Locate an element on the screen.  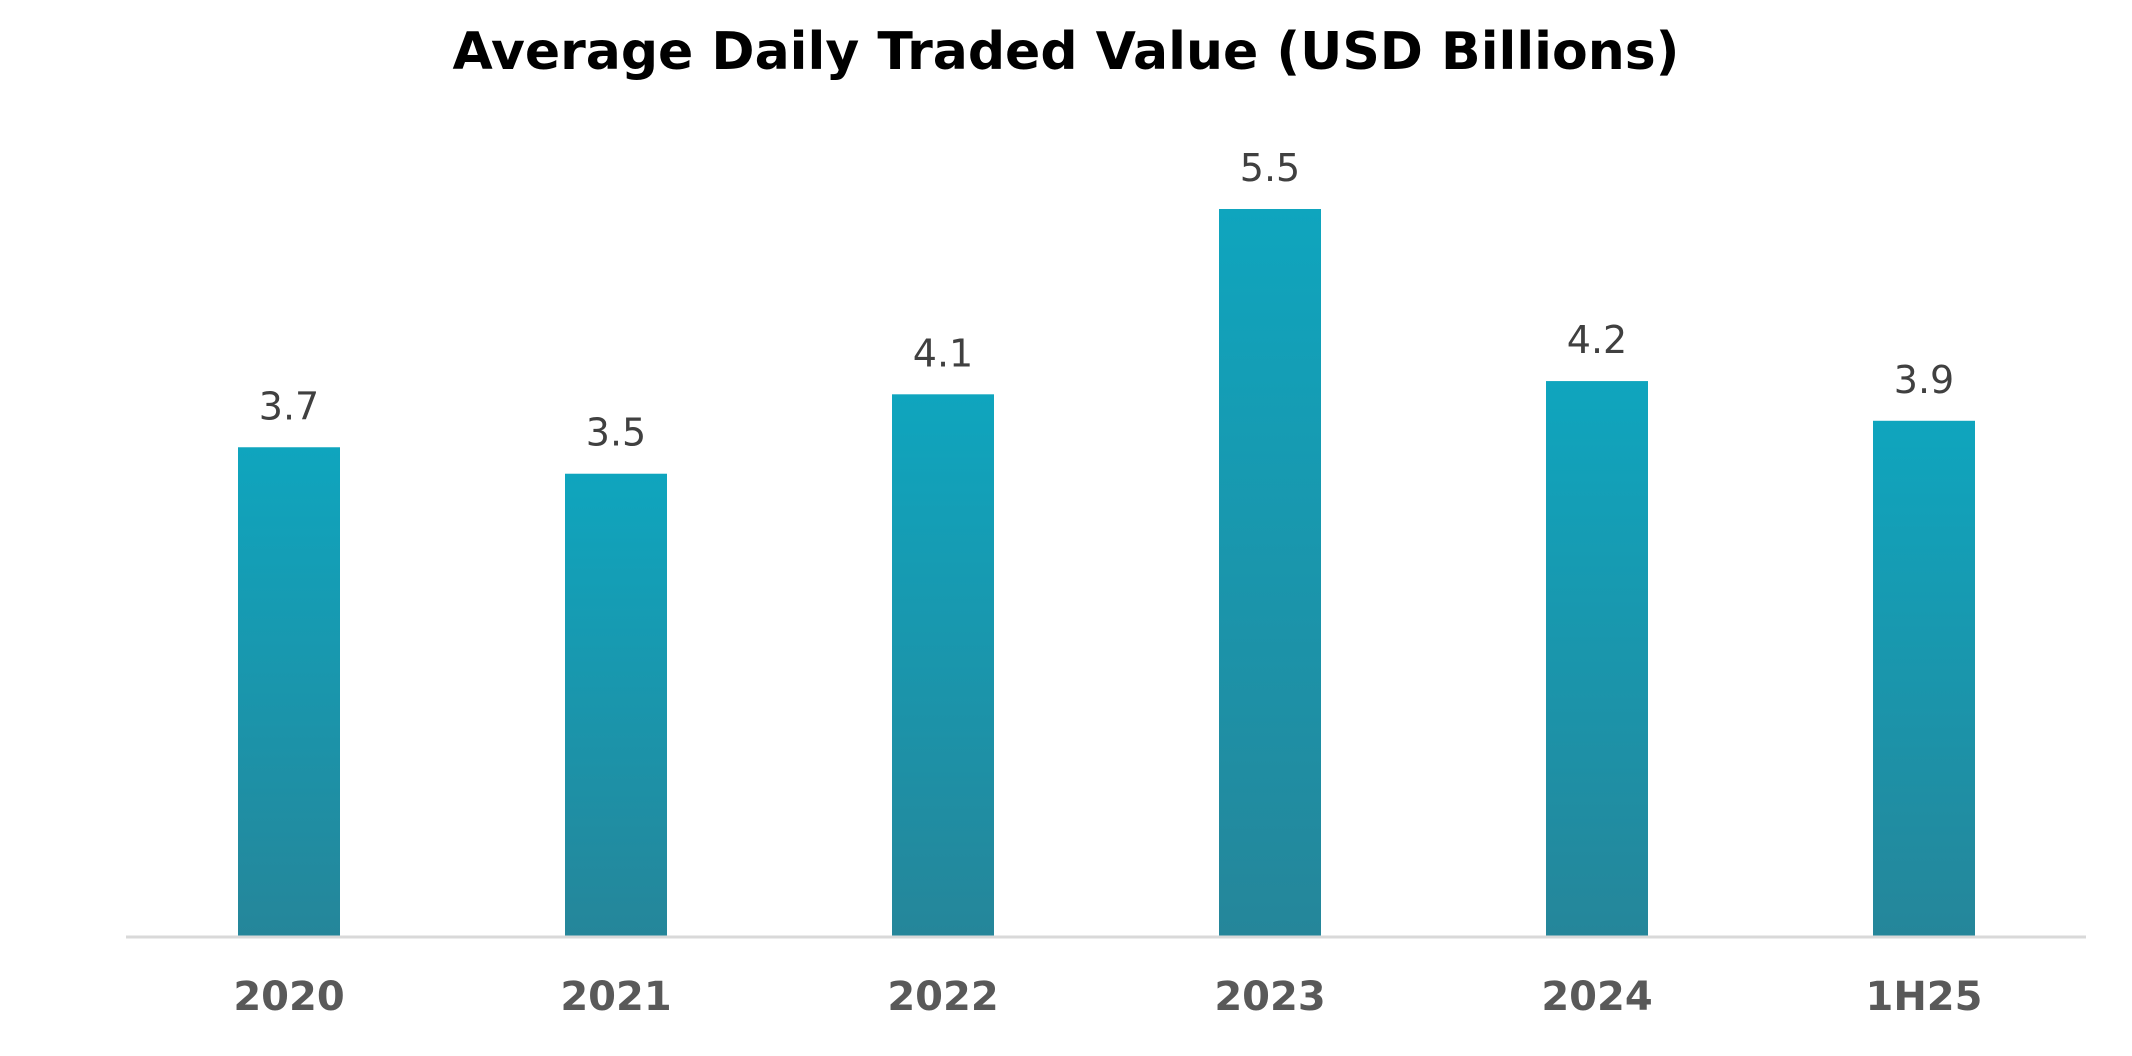
value-label-2024: 4.2 is located at coordinates (1597, 340).